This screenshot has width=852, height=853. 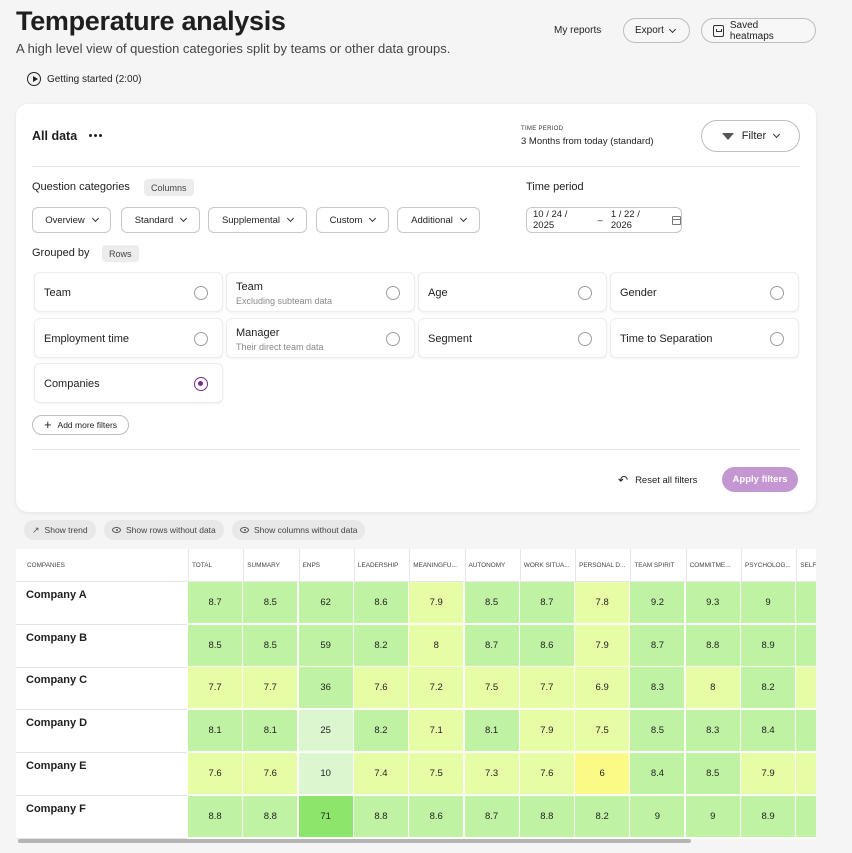 What do you see at coordinates (325, 773) in the screenshot?
I see `heatmap-cell: 10` at bounding box center [325, 773].